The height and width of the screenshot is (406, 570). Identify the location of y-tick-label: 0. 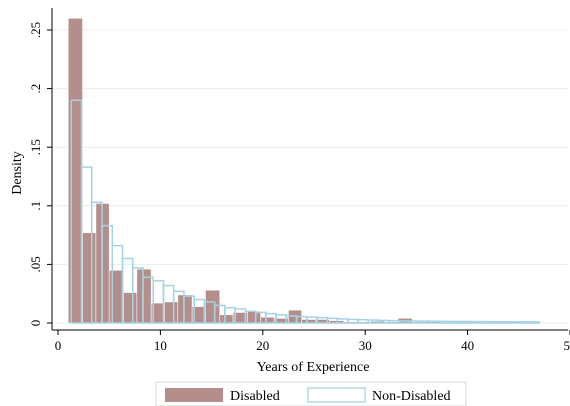
(35, 323).